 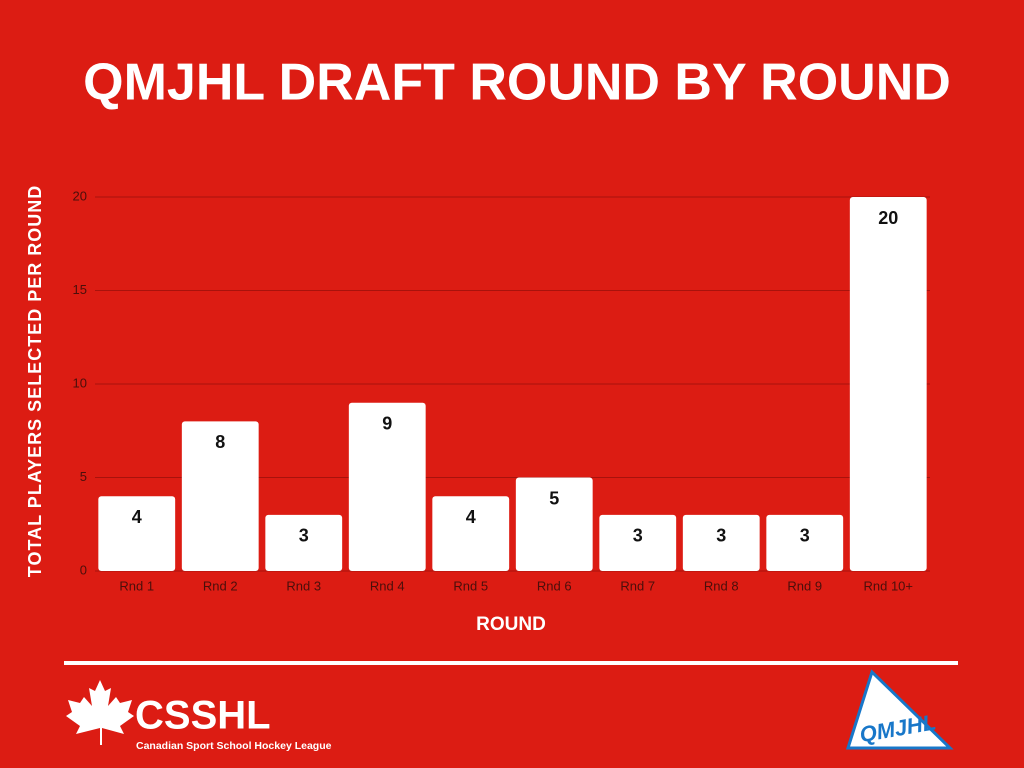 What do you see at coordinates (80, 195) in the screenshot?
I see `y-tick-label: 20` at bounding box center [80, 195].